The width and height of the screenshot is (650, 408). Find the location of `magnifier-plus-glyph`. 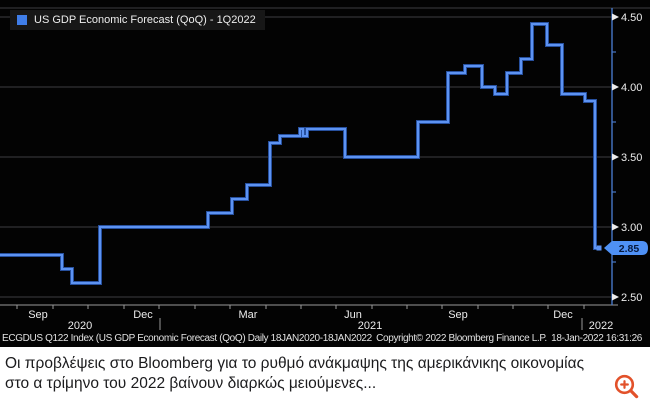

magnifier-plus-glyph is located at coordinates (626, 386).